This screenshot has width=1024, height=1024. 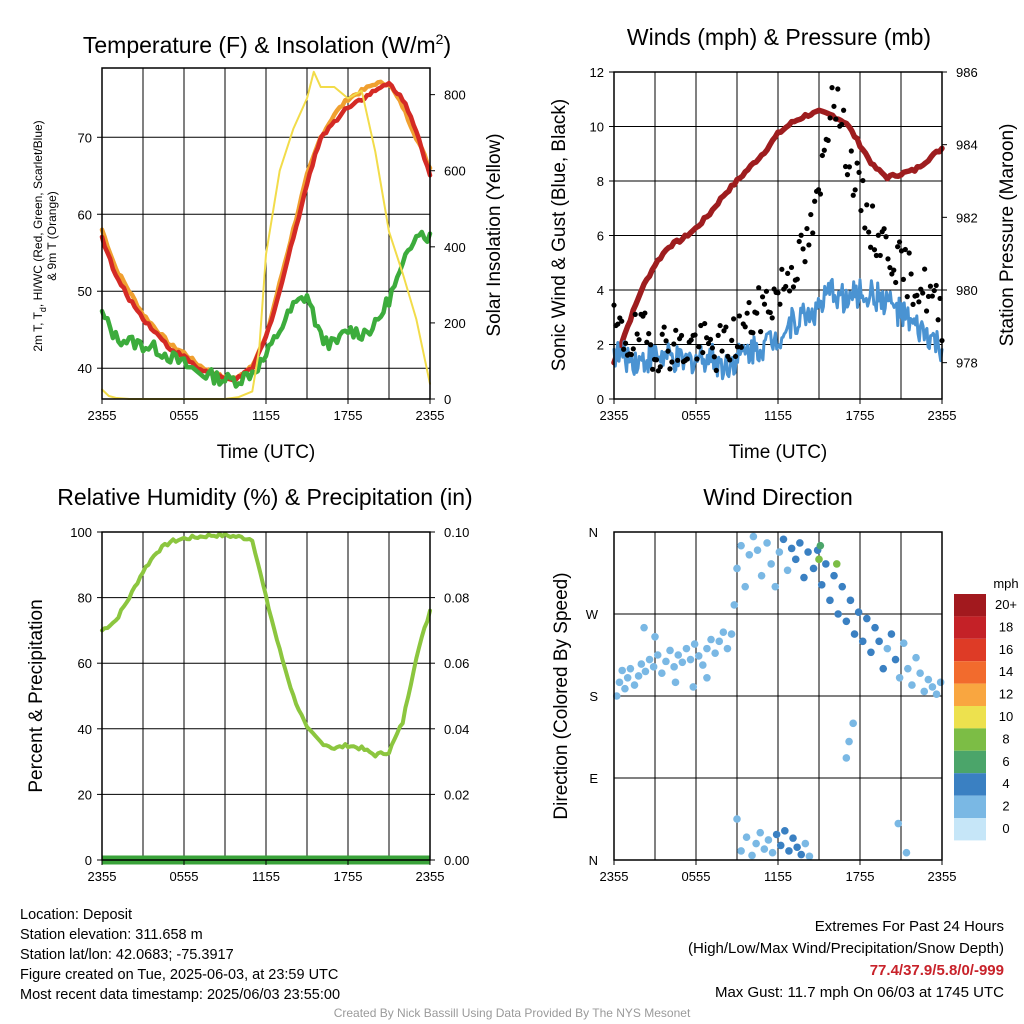 What do you see at coordinates (88, 860) in the screenshot?
I see `y-tick-label: 0` at bounding box center [88, 860].